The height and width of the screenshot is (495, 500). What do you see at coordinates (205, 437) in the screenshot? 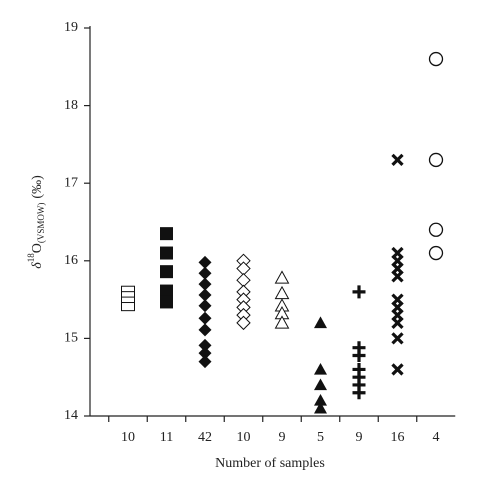
I see `x-tick-label: 42` at bounding box center [205, 437].